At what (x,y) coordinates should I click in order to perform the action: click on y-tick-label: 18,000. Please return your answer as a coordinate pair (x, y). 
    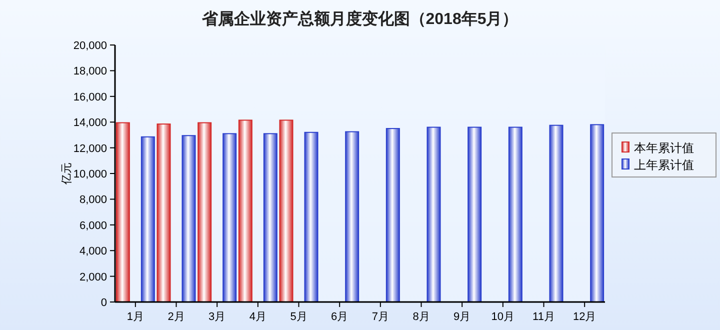
    Looking at the image, I should click on (90, 72).